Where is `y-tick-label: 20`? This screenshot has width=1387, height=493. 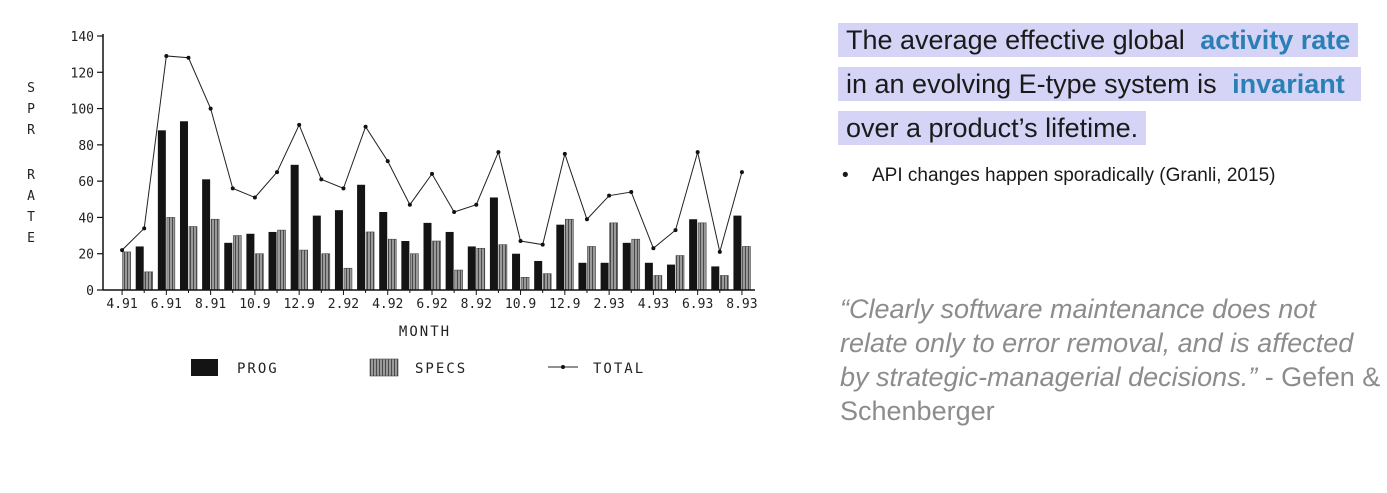
y-tick-label: 20 is located at coordinates (86, 255).